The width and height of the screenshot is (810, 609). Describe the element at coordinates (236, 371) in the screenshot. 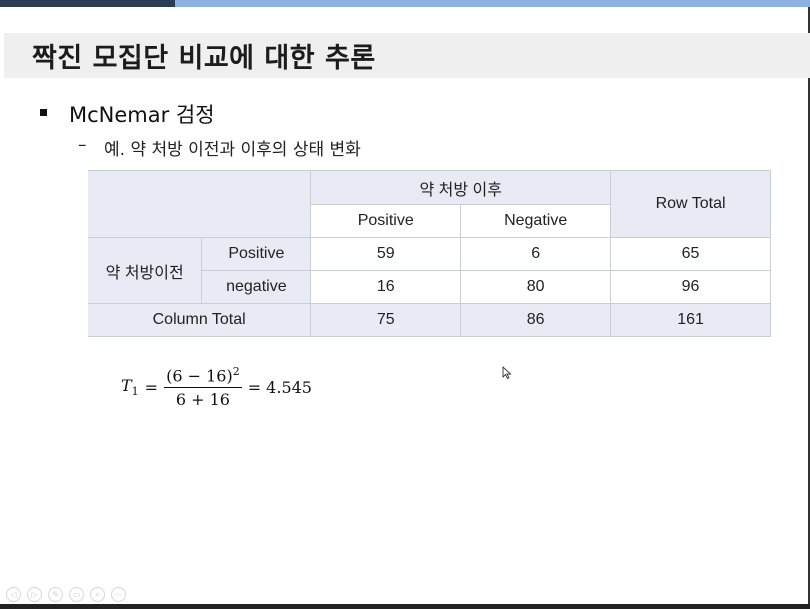

I see `numerator-exponent: 2` at that location.